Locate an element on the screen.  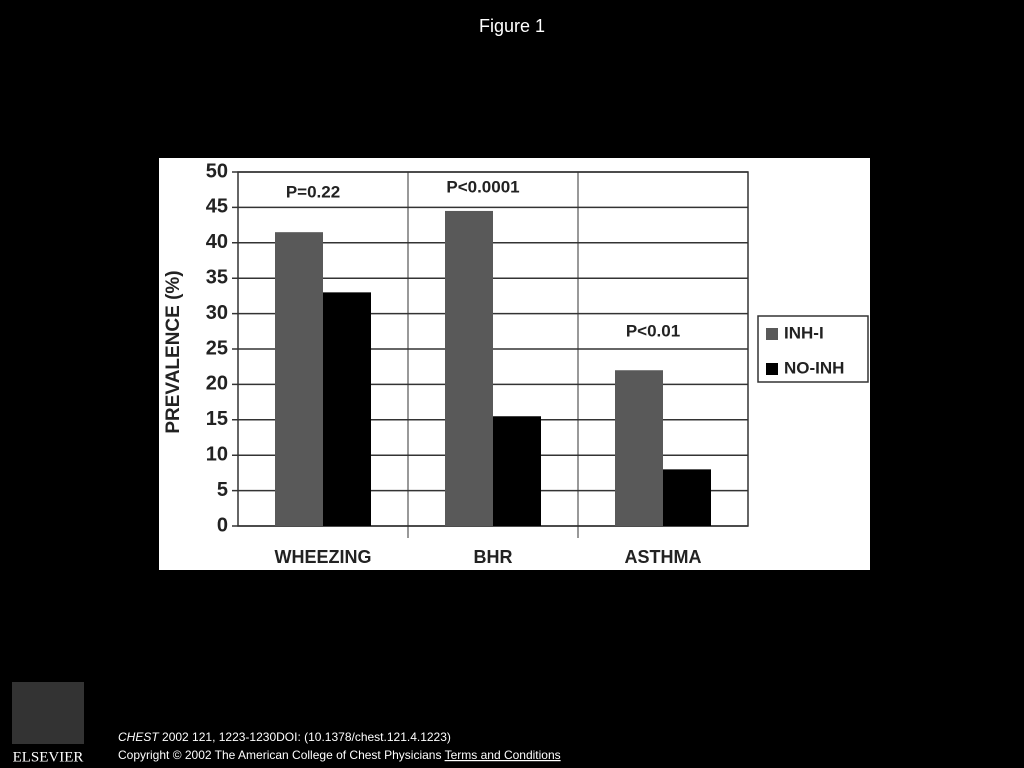
y-tick-label: 50 is located at coordinates (217, 171).